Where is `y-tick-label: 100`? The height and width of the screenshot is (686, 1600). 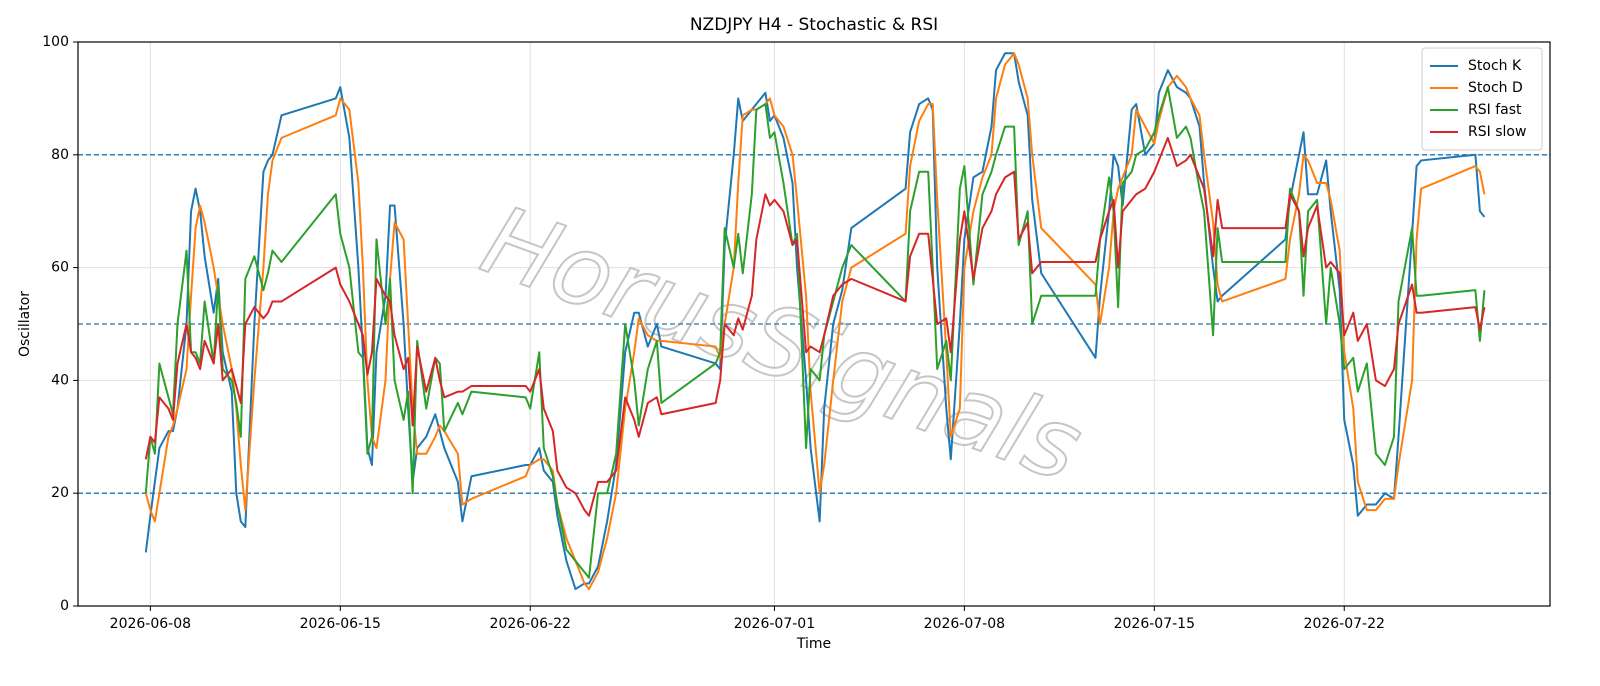 y-tick-label: 100 is located at coordinates (55, 42).